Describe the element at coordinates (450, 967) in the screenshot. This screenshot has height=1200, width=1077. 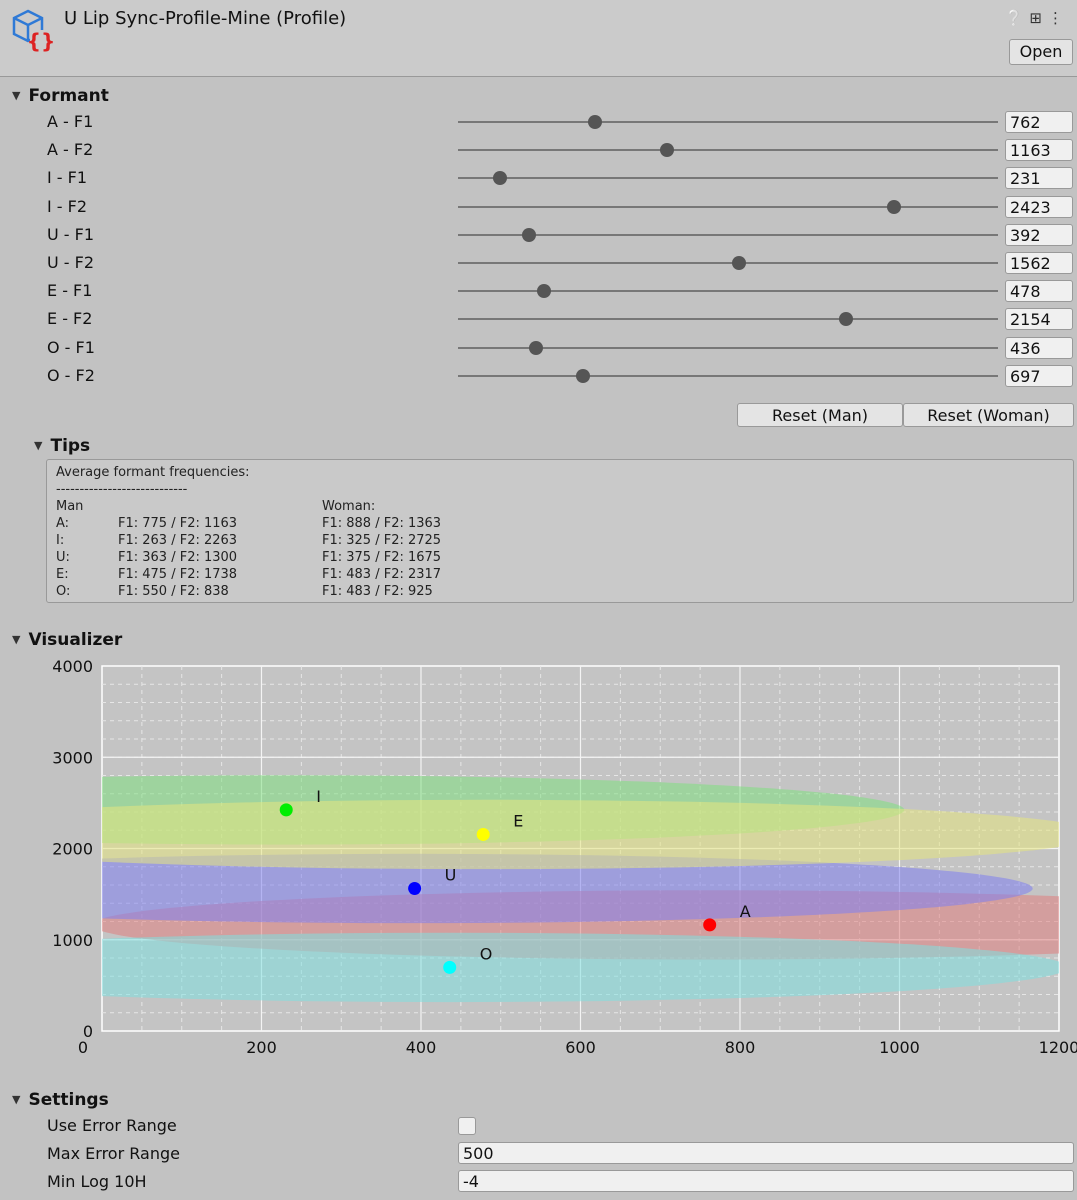
I see `vowel-point-o` at that location.